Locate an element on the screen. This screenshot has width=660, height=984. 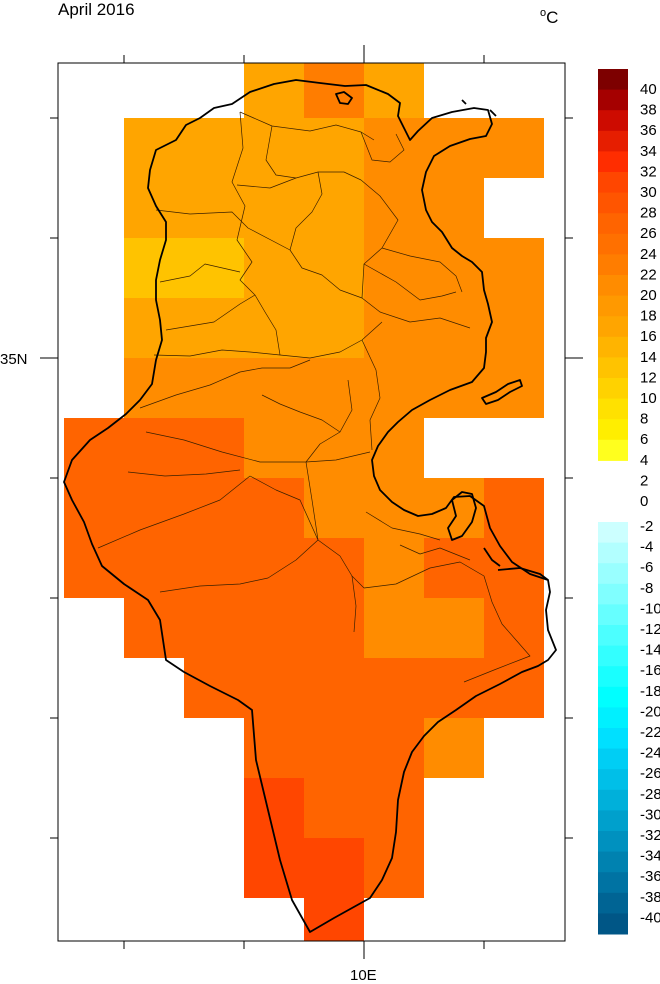
colorbar-tick-label: 22 is located at coordinates (648, 274).